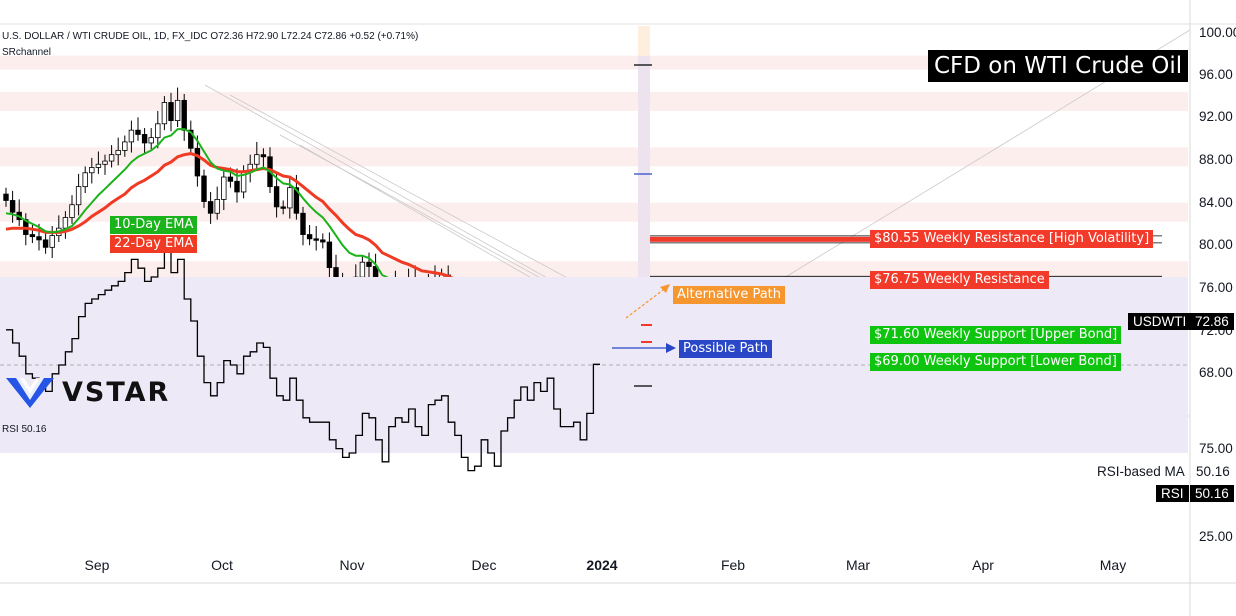 The width and height of the screenshot is (1236, 616). Describe the element at coordinates (761, 239) in the screenshot. I see `level-line` at that location.